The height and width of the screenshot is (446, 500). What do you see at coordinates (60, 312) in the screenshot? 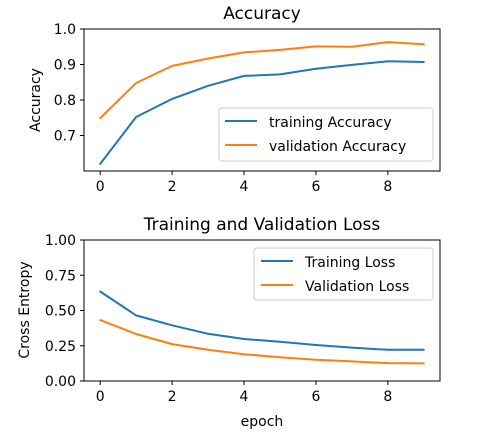
I see `loss-y-tick-label: 0.50` at bounding box center [60, 312].